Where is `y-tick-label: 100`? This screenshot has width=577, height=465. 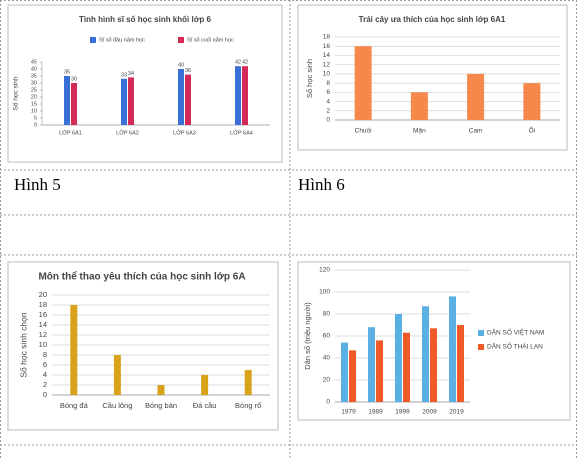
y-tick-label: 100 is located at coordinates (324, 292).